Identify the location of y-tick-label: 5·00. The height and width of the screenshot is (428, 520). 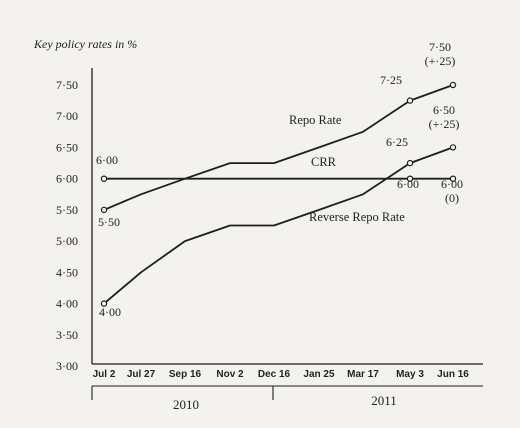
(67, 241).